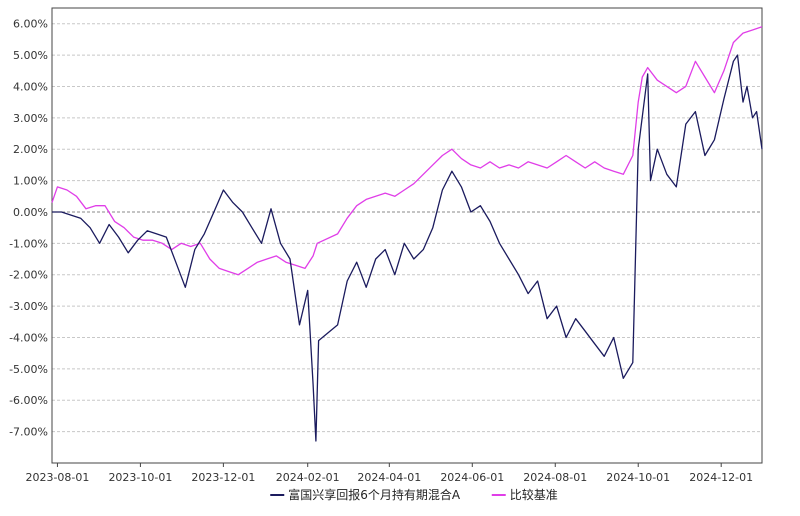 The image size is (800, 516). I want to click on y-tick-label: 1.00%, so click(30, 181).